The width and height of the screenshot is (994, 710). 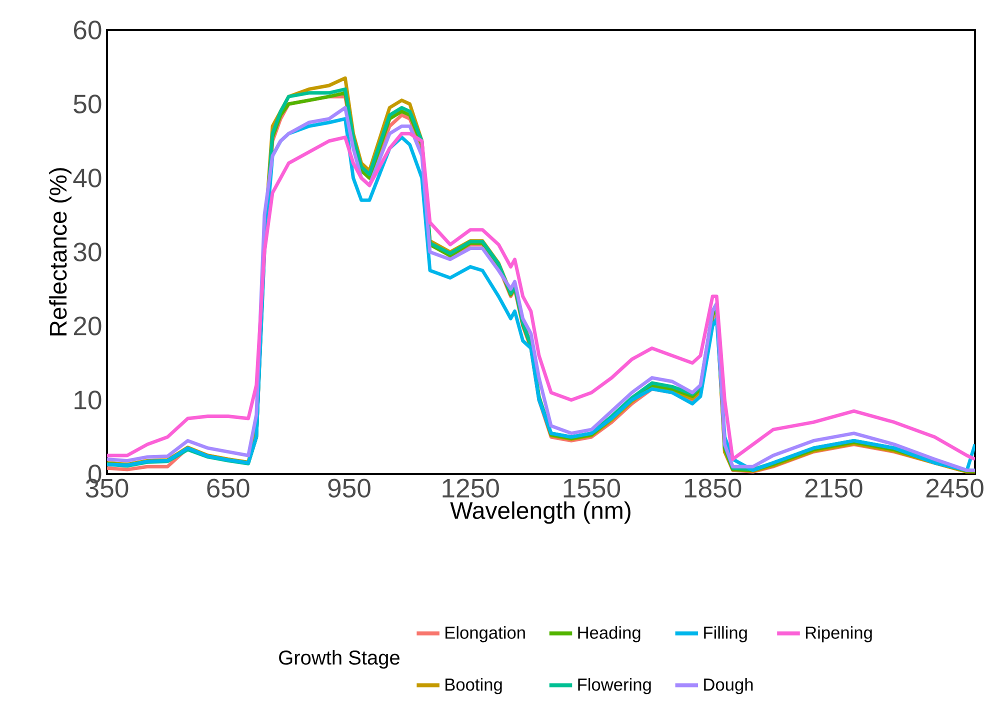 I want to click on y-tick-label: 30, so click(x=88, y=252).